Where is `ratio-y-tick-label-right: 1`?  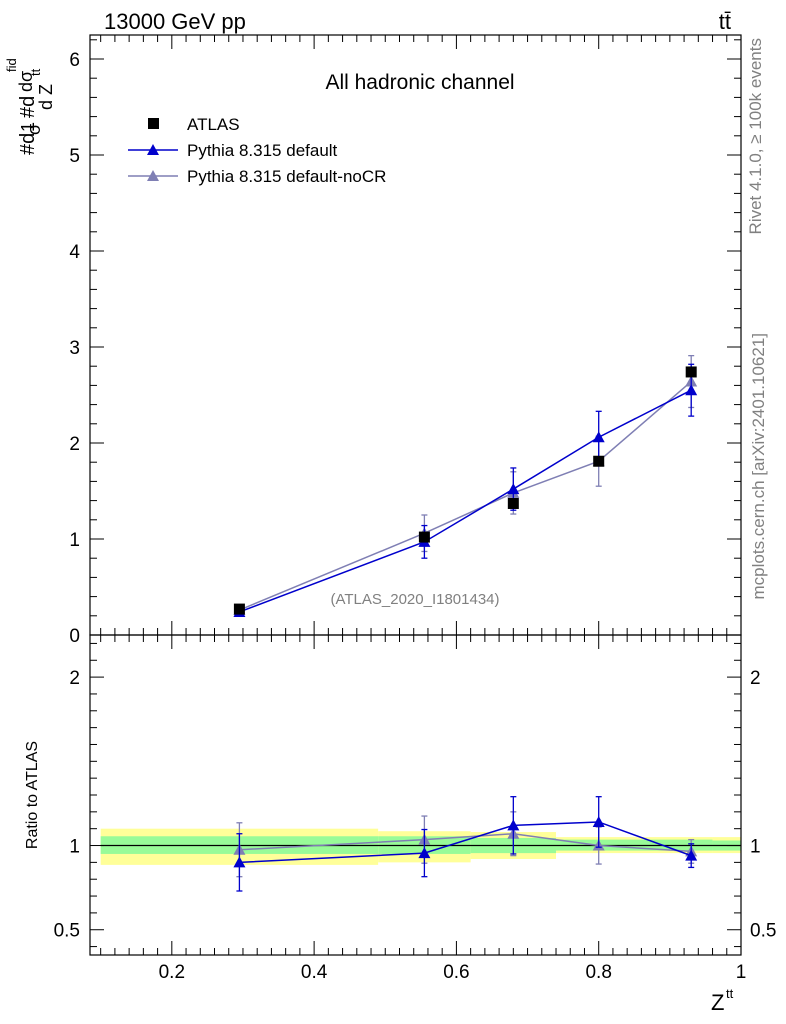 ratio-y-tick-label-right: 1 is located at coordinates (755, 847).